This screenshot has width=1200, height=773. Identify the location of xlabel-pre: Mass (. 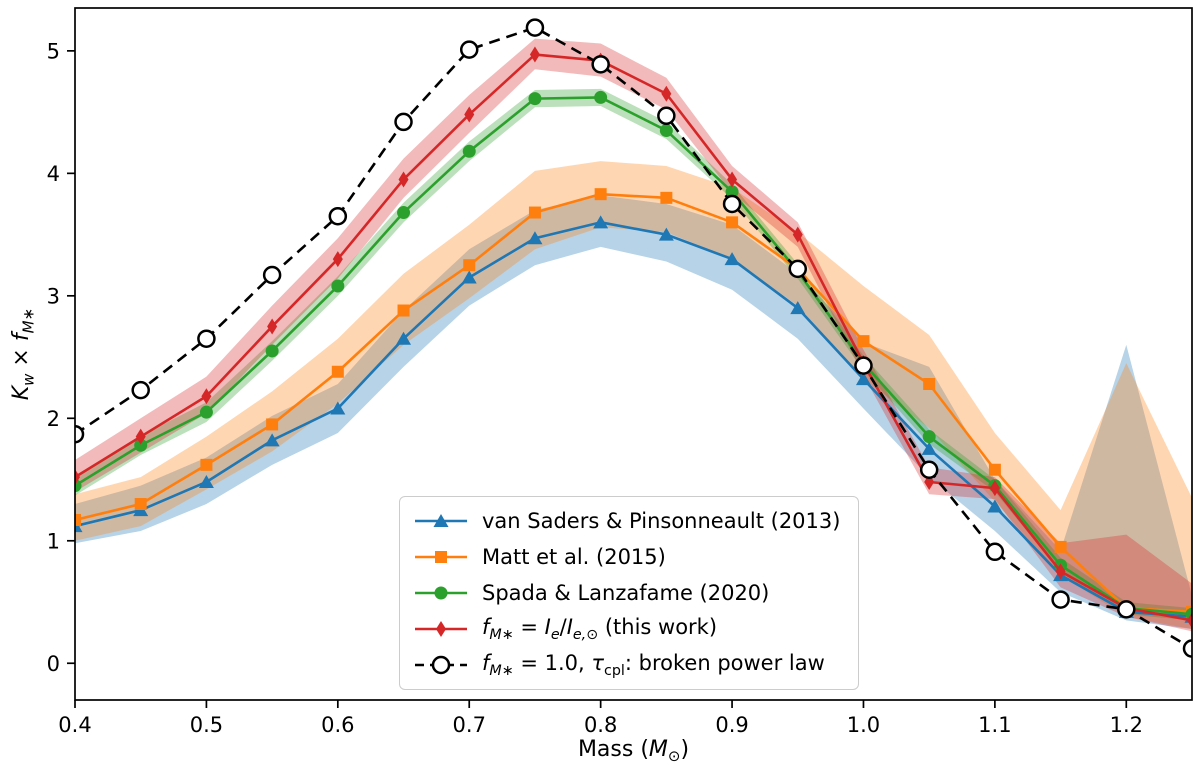
(613, 749).